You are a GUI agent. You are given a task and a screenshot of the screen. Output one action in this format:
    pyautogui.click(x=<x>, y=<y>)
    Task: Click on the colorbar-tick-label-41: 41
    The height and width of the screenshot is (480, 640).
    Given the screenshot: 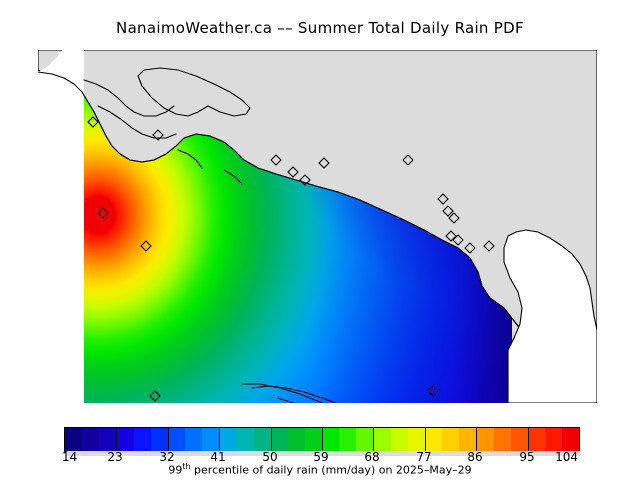 What is the action you would take?
    pyautogui.click(x=218, y=457)
    